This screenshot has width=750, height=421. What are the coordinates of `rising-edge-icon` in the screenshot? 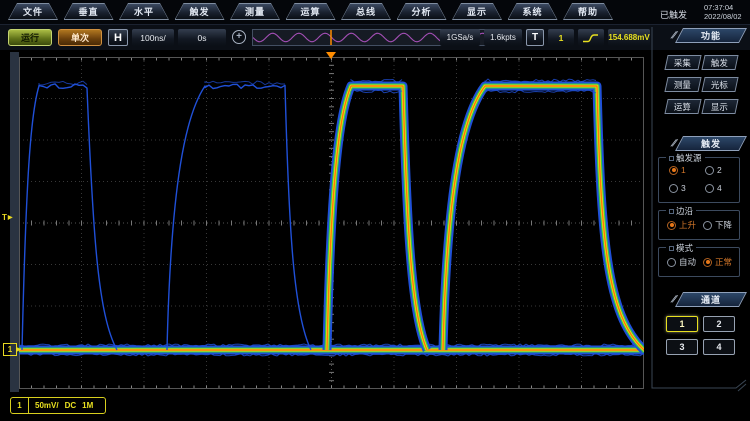 It's located at (591, 37).